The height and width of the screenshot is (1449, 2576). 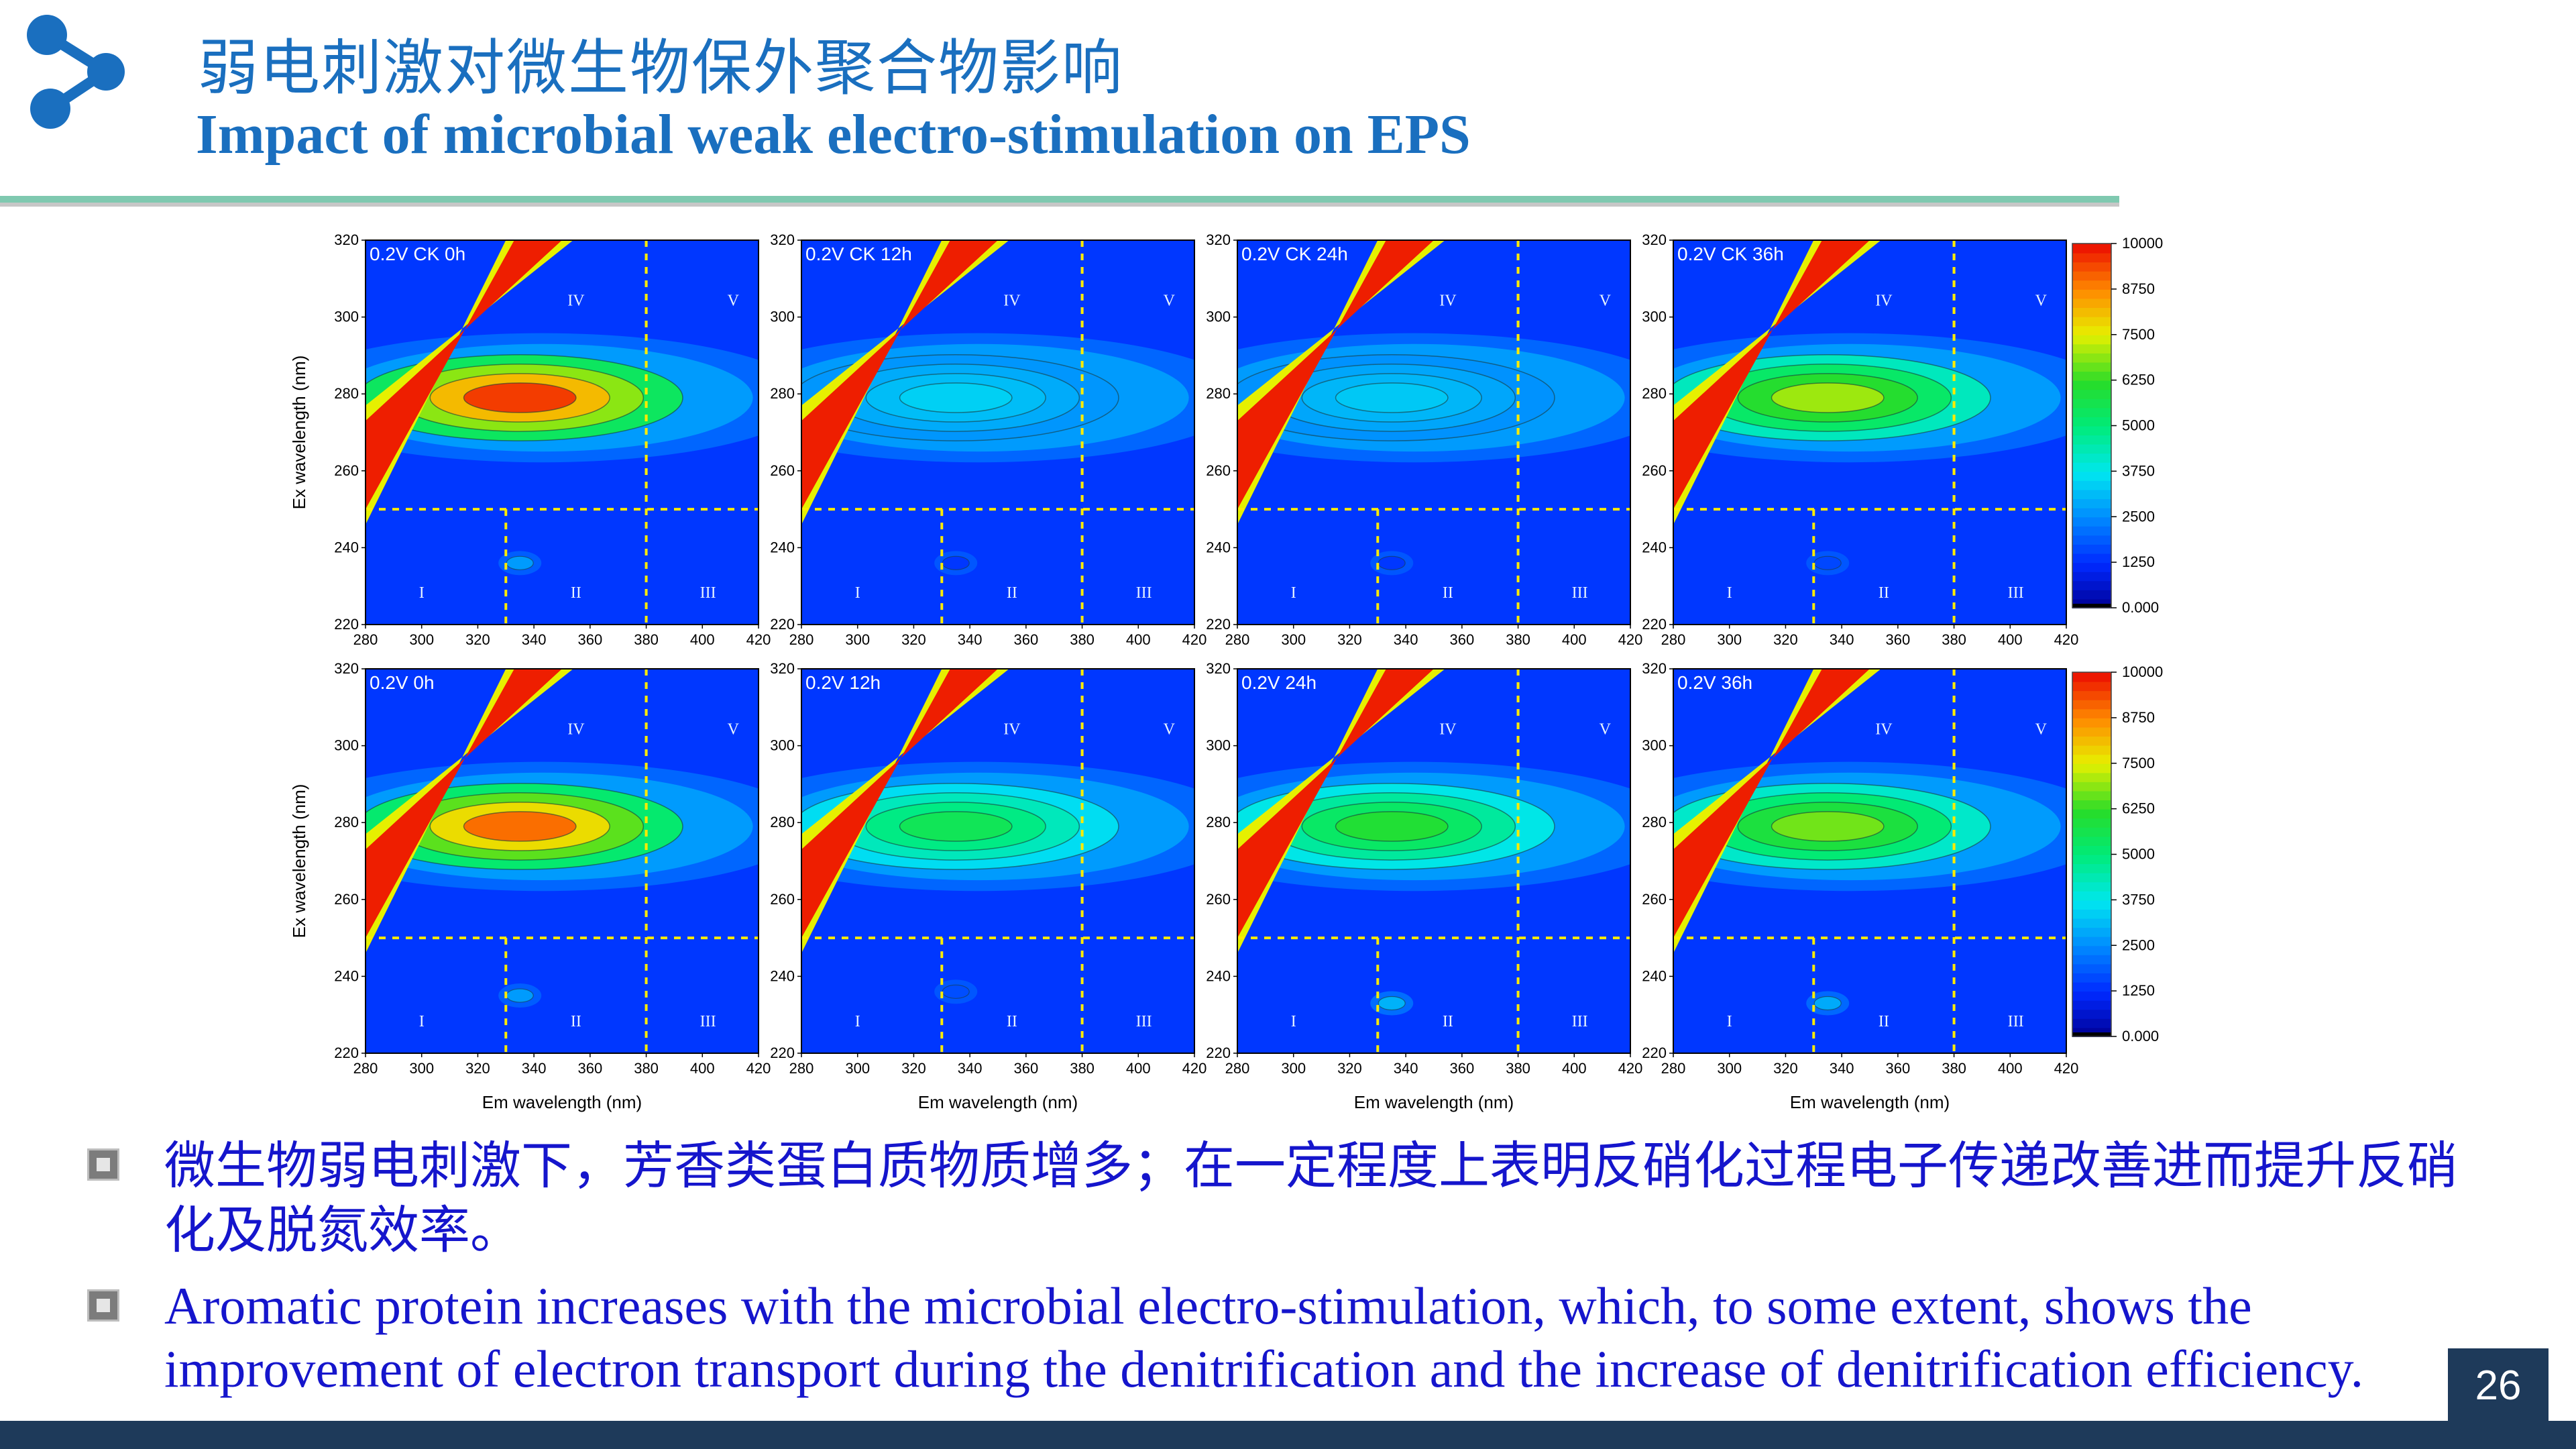 What do you see at coordinates (2138, 944) in the screenshot?
I see `colorbar-tick-label: 2500` at bounding box center [2138, 944].